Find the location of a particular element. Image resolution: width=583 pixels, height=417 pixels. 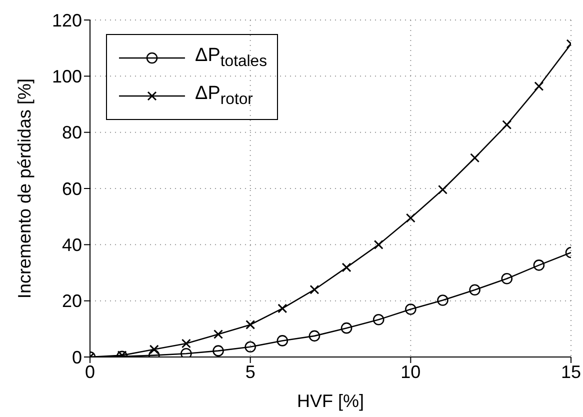

x-tick-label: 5 is located at coordinates (250, 372).